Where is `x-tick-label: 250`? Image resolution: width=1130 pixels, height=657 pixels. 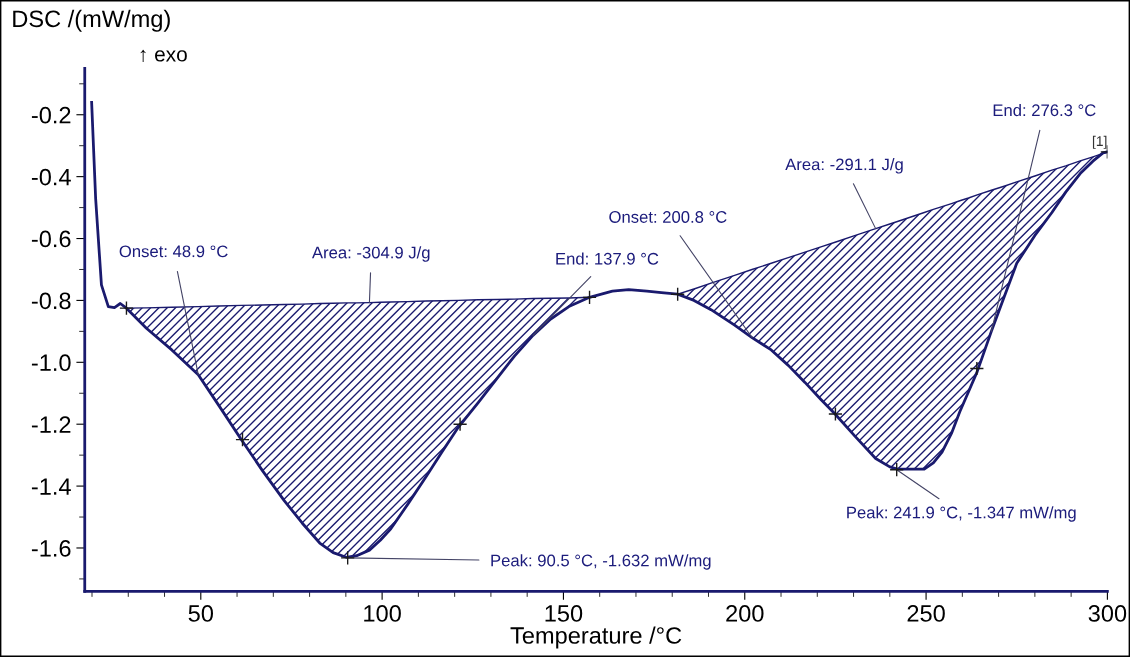
x-tick-label: 250 is located at coordinates (926, 613).